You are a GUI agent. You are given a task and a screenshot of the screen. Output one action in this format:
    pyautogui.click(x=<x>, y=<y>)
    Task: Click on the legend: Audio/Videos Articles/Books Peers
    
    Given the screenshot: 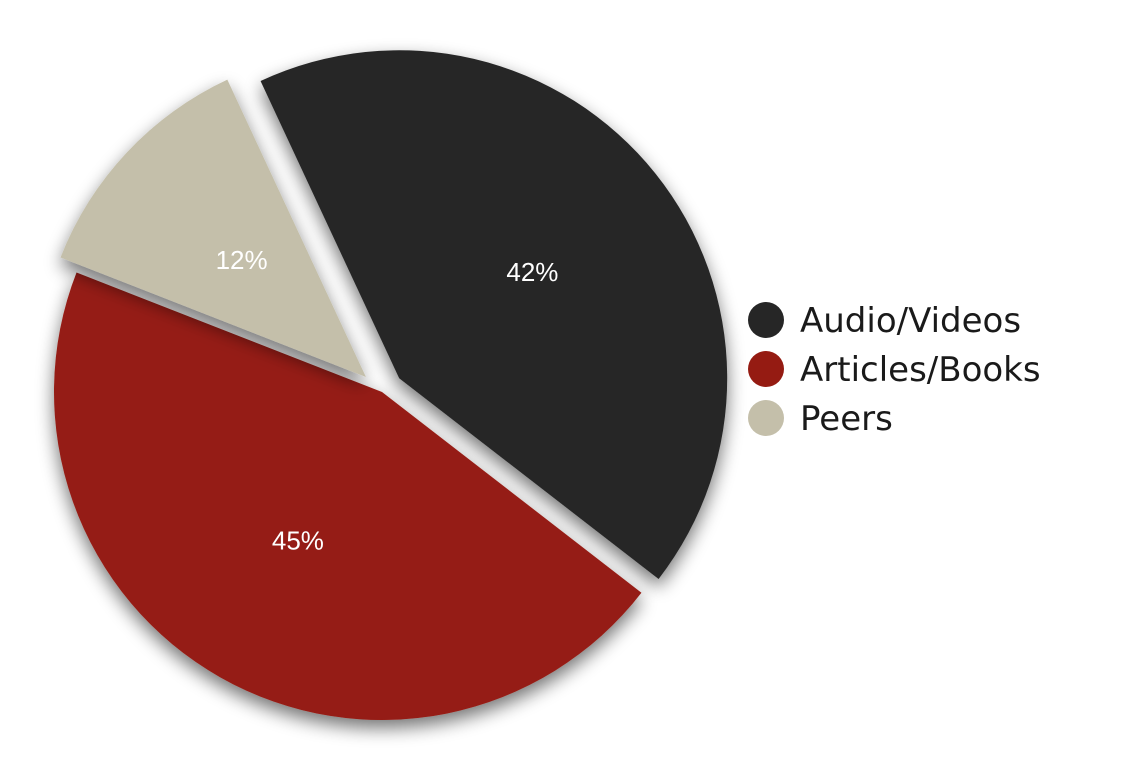 What is the action you would take?
    pyautogui.click(x=894, y=370)
    